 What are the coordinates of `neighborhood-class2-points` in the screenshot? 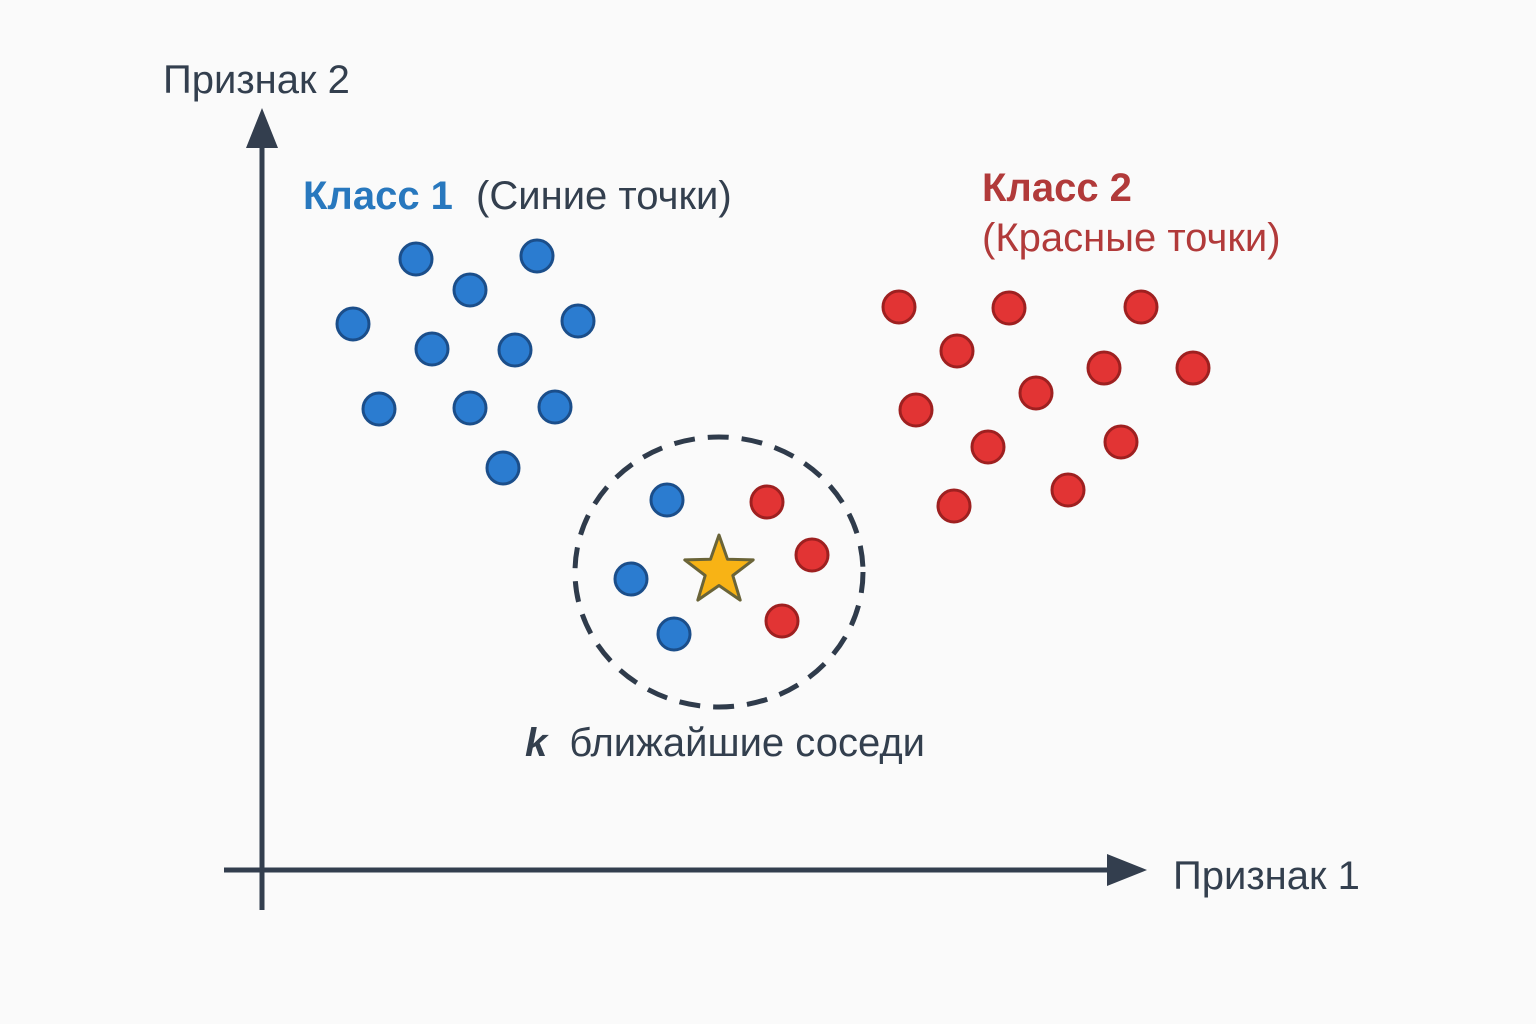 It's located at (789, 561).